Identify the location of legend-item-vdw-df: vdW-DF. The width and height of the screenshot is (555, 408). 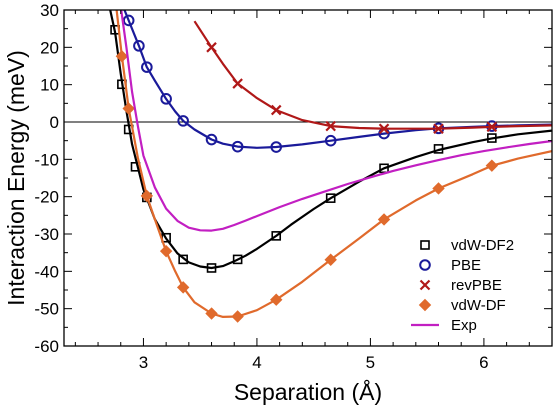
(462, 305).